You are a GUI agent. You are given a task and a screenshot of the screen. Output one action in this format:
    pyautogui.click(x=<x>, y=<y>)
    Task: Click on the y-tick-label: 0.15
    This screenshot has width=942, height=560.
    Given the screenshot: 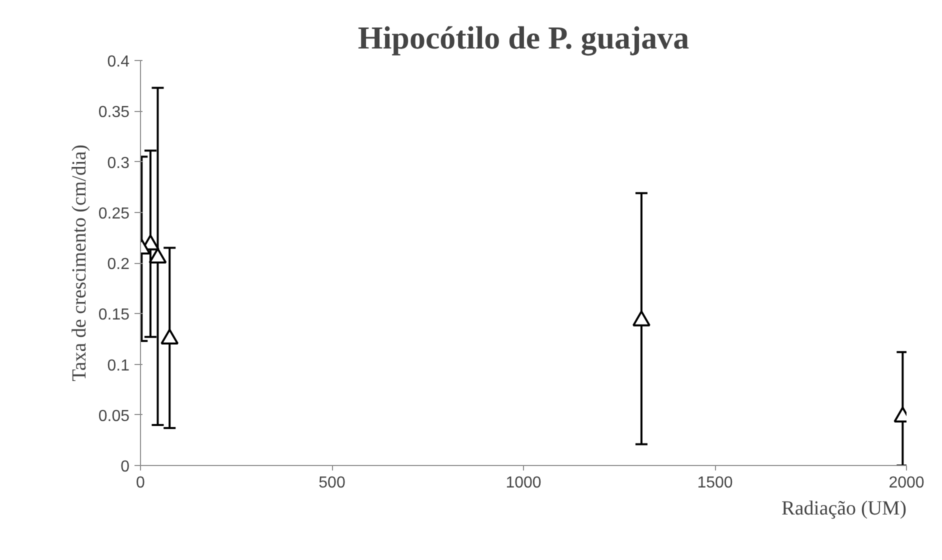 What is the action you would take?
    pyautogui.click(x=114, y=315)
    